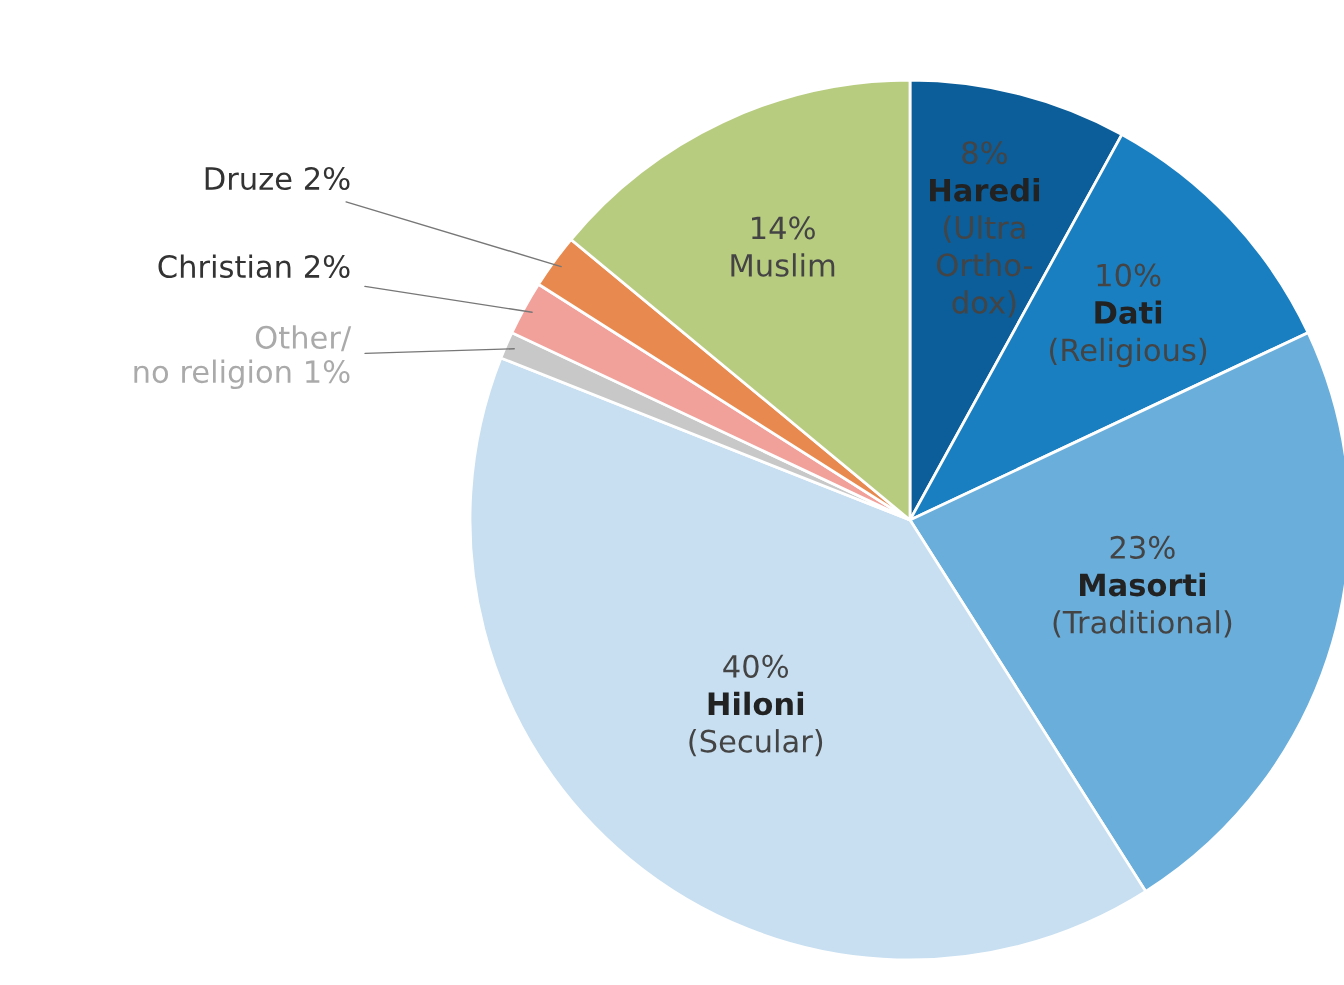  What do you see at coordinates (756, 724) in the screenshot?
I see `slice-label: Hiloni (Secular)` at bounding box center [756, 724].